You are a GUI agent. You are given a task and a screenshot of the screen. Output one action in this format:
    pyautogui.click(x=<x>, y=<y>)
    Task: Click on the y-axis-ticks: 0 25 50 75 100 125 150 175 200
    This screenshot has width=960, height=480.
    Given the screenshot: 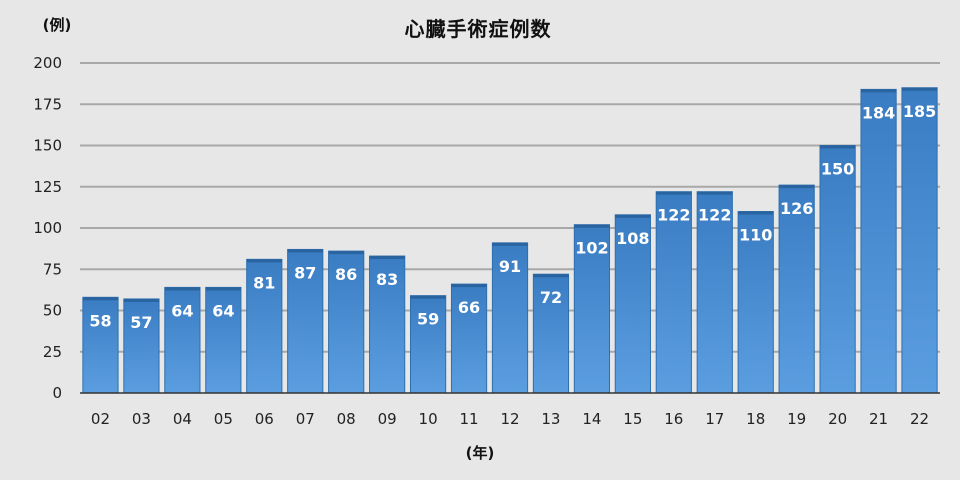 What is the action you would take?
    pyautogui.click(x=47, y=228)
    